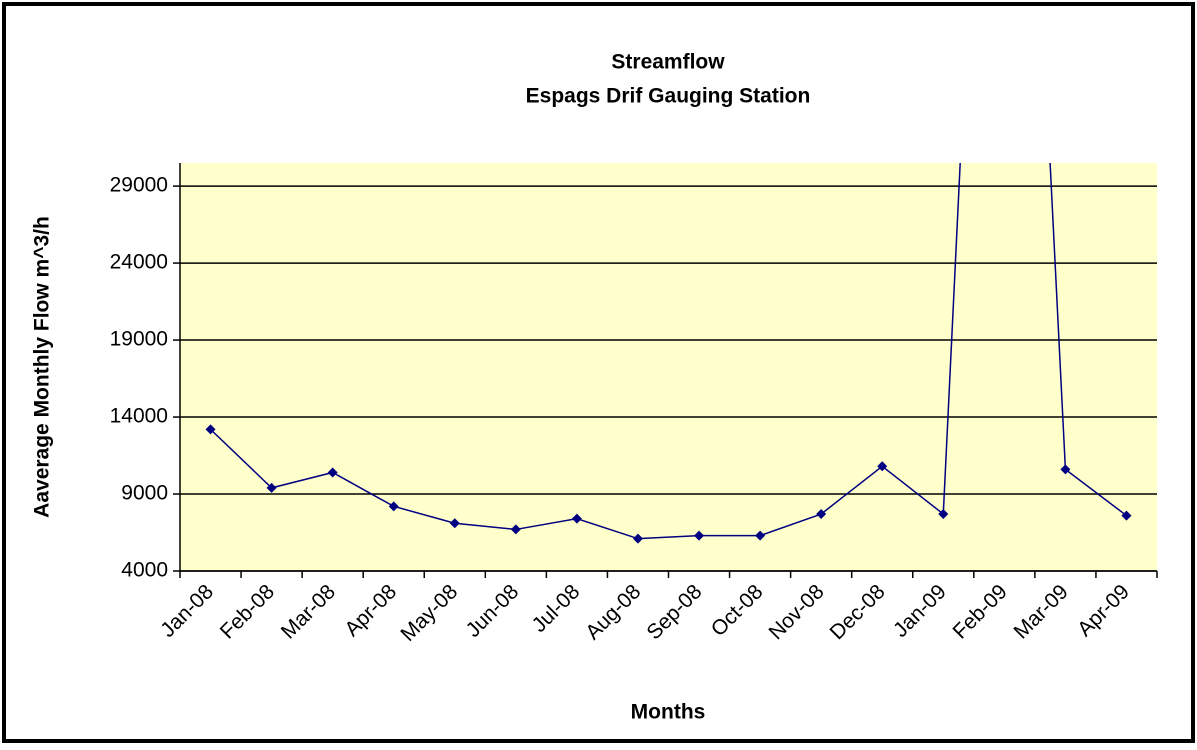  What do you see at coordinates (668, 712) in the screenshot?
I see `x-axis-title: Months` at bounding box center [668, 712].